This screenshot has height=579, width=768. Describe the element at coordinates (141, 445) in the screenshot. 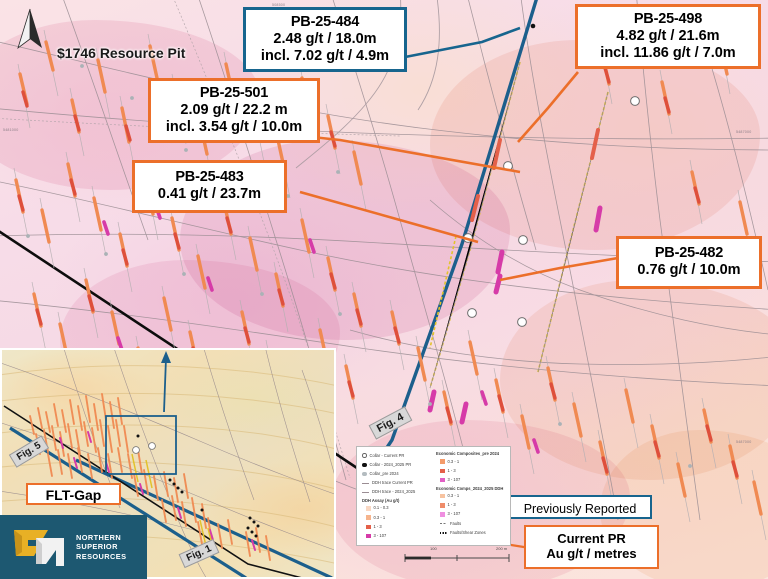

I see `inset-detail-extent-box` at that location.